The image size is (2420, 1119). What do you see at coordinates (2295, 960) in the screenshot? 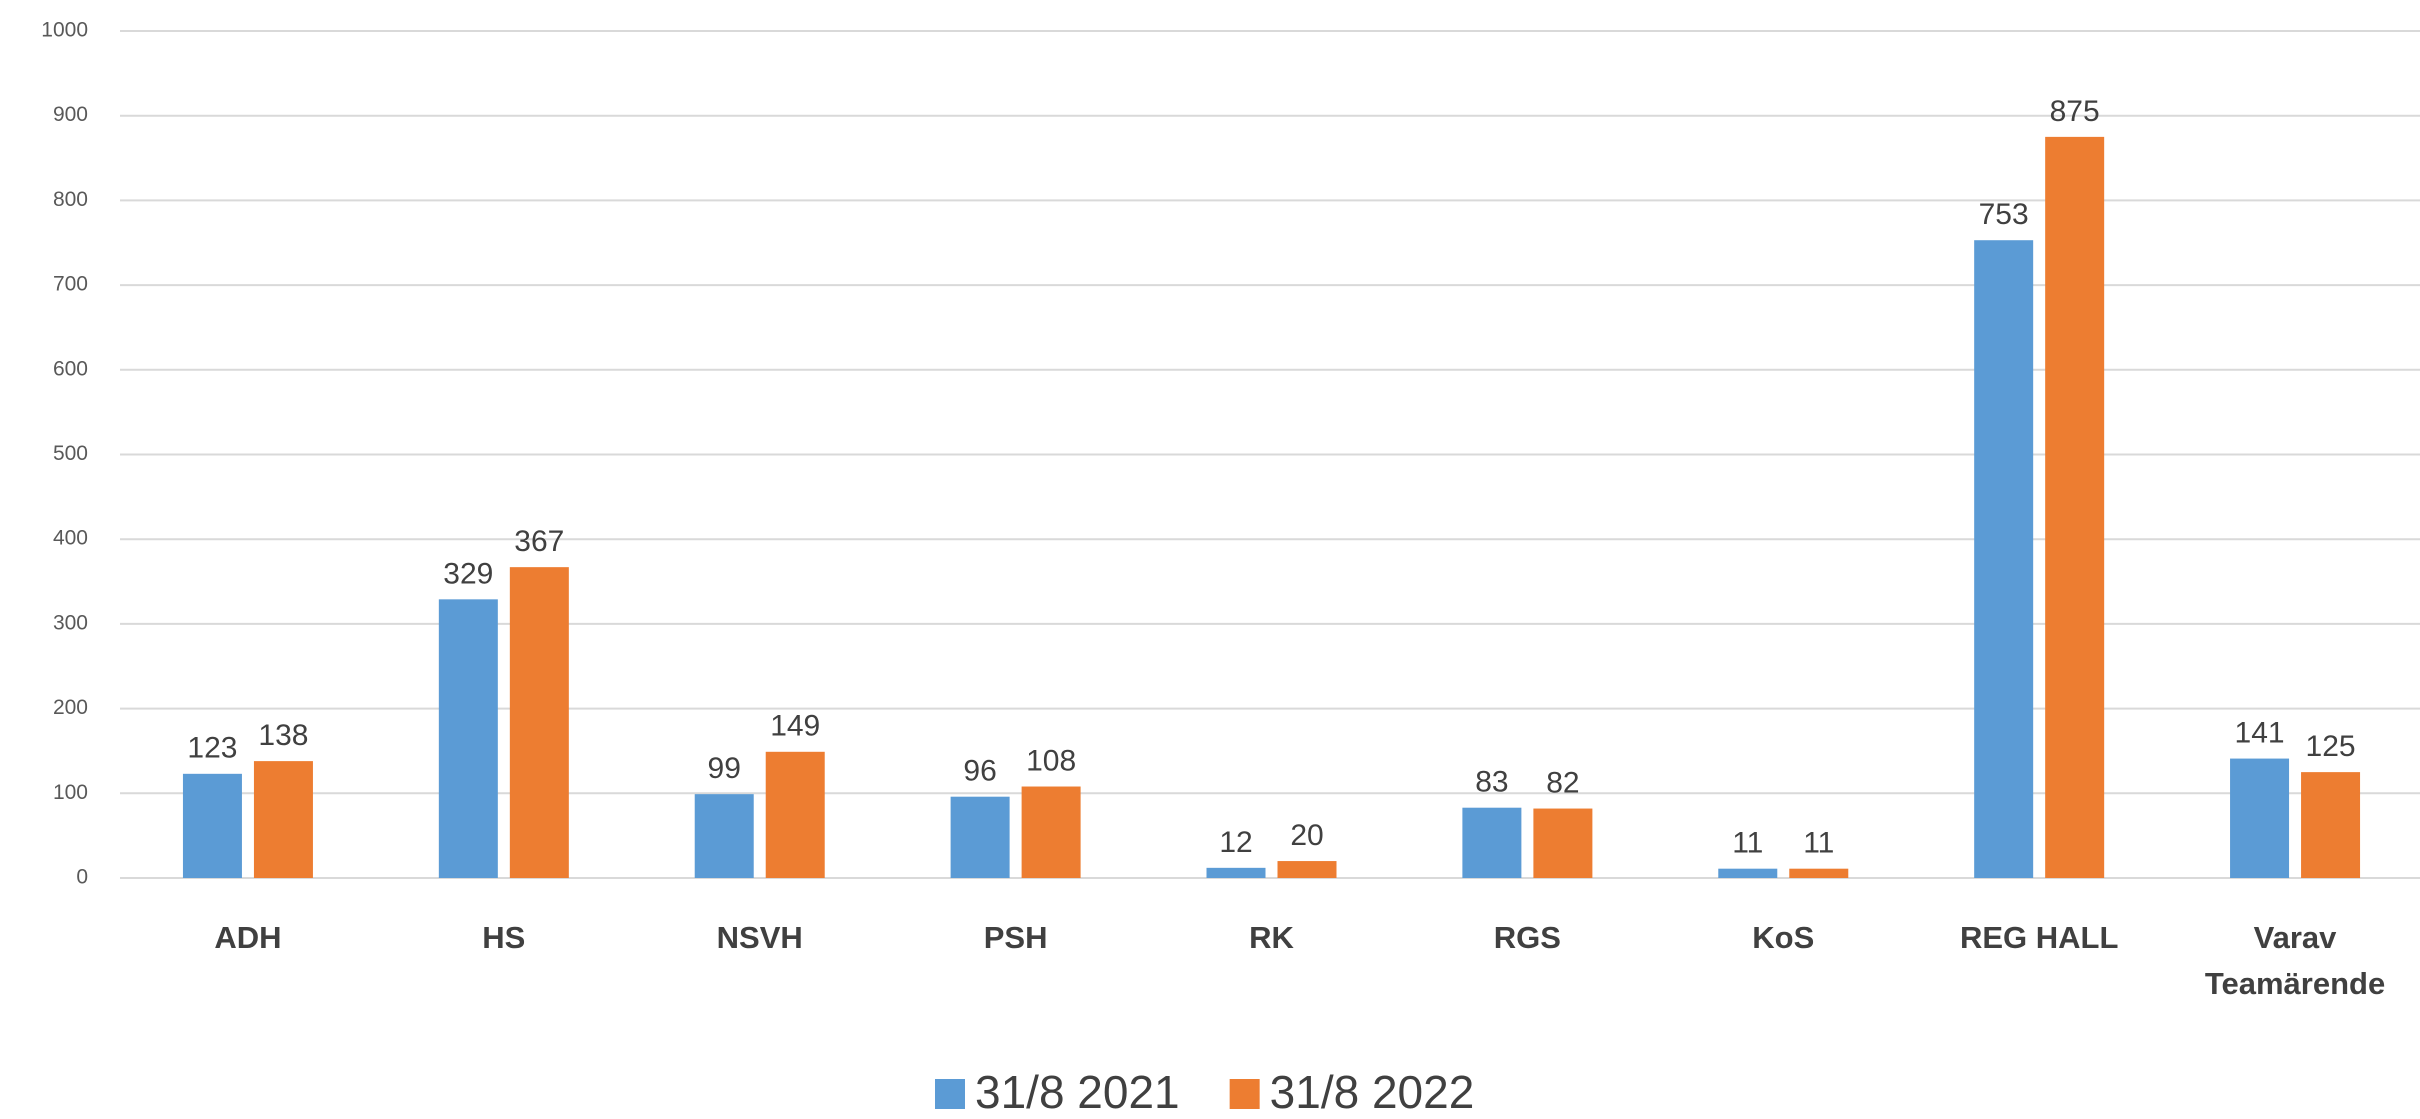
I see `x-tick-label: Varav Teamärende` at bounding box center [2295, 960].